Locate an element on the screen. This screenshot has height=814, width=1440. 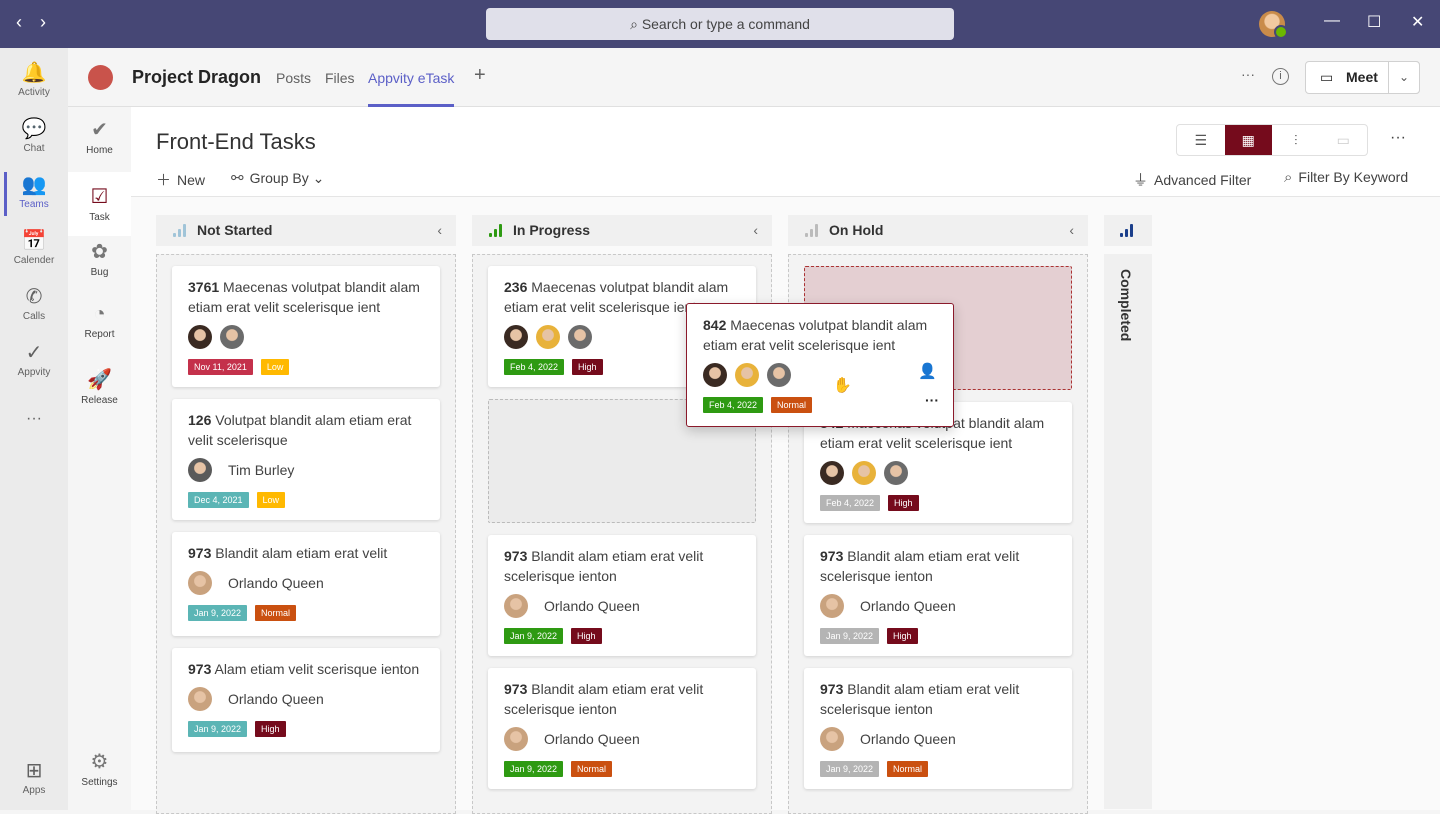
priority-badge: Low is located at coordinates (271, 500).